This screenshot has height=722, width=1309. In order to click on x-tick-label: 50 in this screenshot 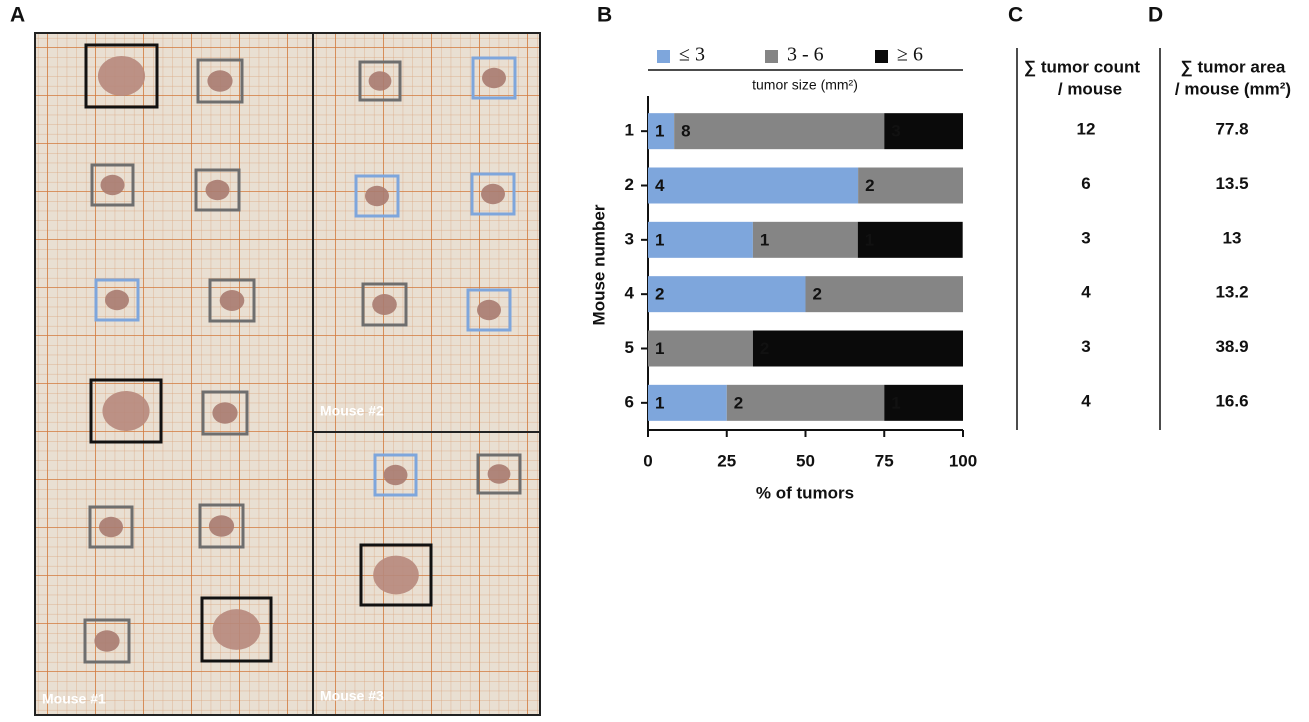, I will do `click(805, 460)`.